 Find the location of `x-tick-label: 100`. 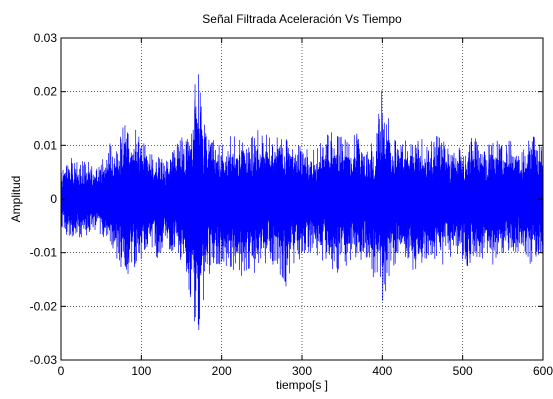

x-tick-label: 100 is located at coordinates (141, 371).